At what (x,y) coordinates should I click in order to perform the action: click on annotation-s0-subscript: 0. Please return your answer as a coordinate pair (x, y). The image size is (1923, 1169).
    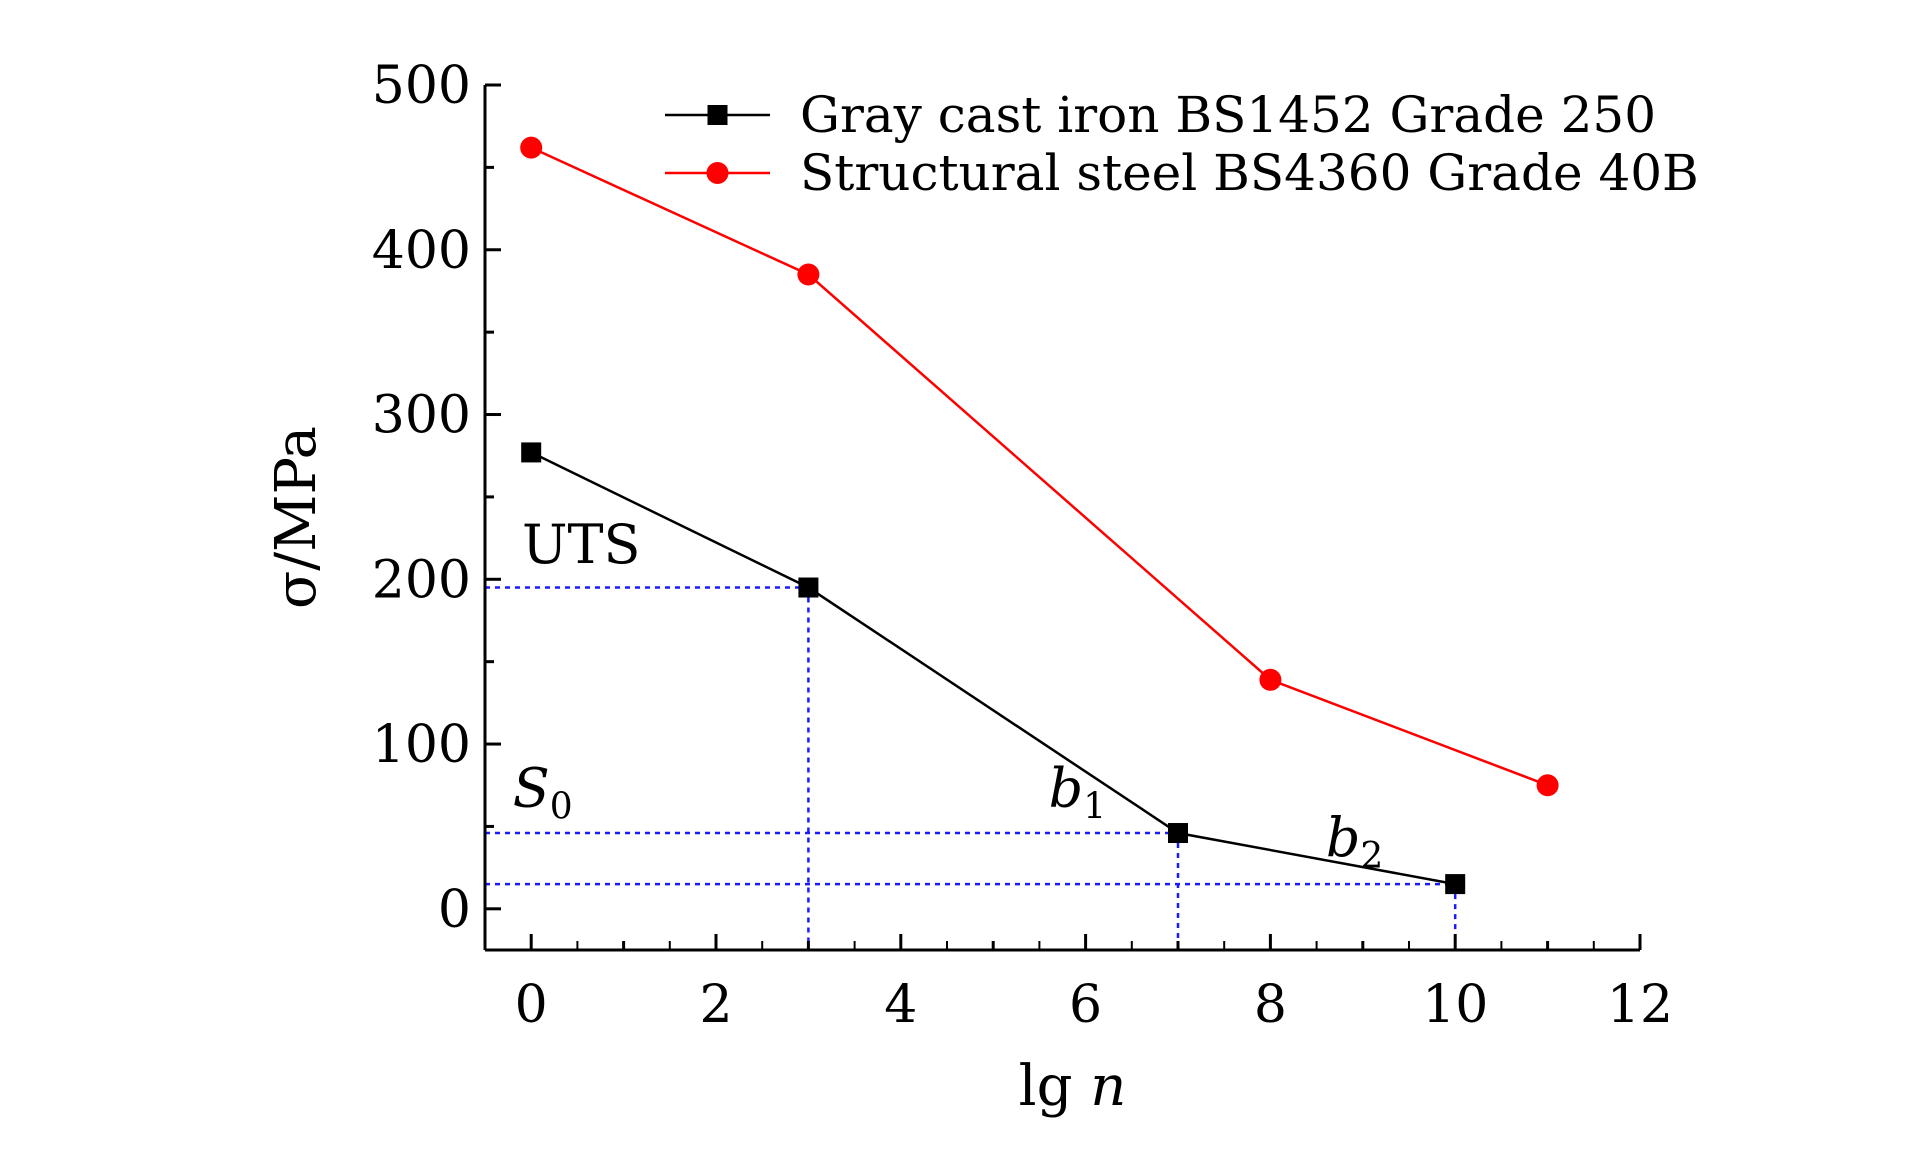
    Looking at the image, I should click on (561, 807).